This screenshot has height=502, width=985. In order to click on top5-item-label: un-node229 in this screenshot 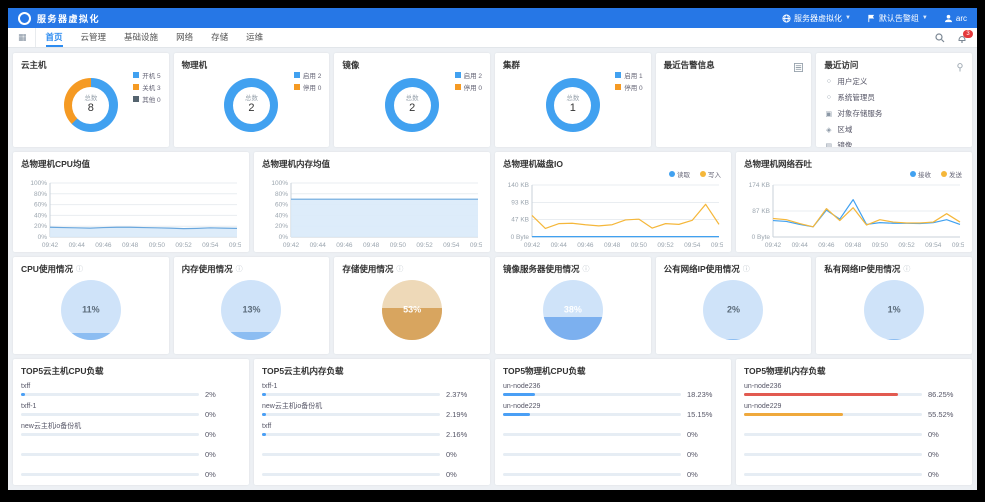, I will do `click(522, 406)`.